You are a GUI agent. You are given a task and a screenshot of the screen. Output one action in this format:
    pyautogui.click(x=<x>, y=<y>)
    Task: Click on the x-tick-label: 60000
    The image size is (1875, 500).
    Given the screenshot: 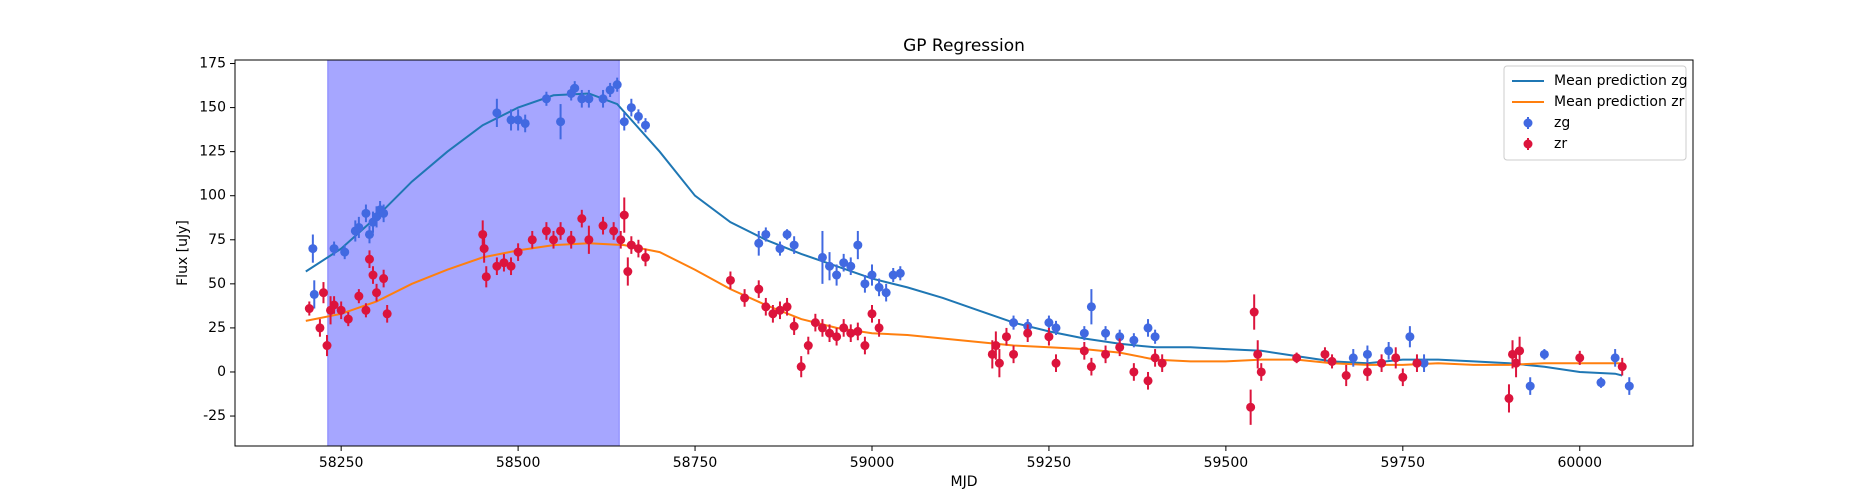 What is the action you would take?
    pyautogui.click(x=1579, y=463)
    